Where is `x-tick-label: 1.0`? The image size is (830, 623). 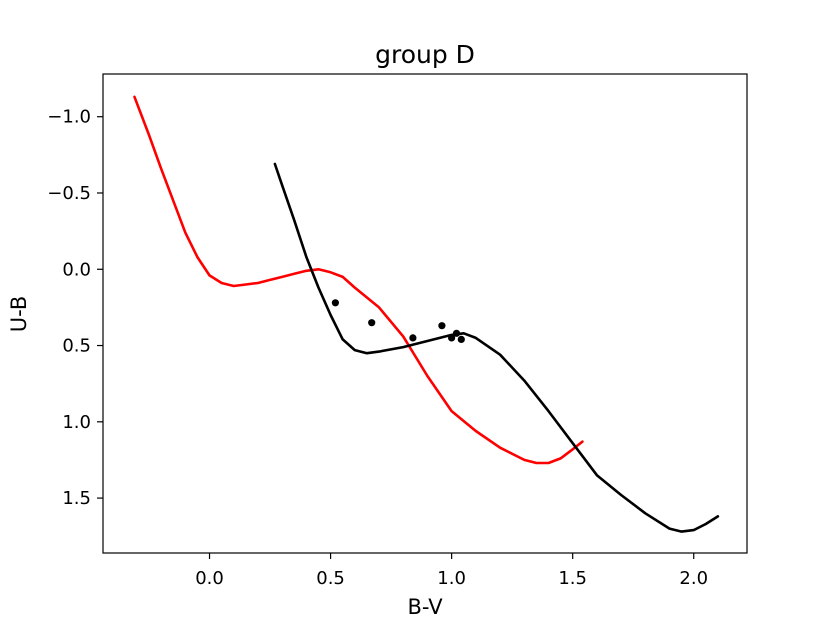
x-tick-label: 1.0 is located at coordinates (451, 578).